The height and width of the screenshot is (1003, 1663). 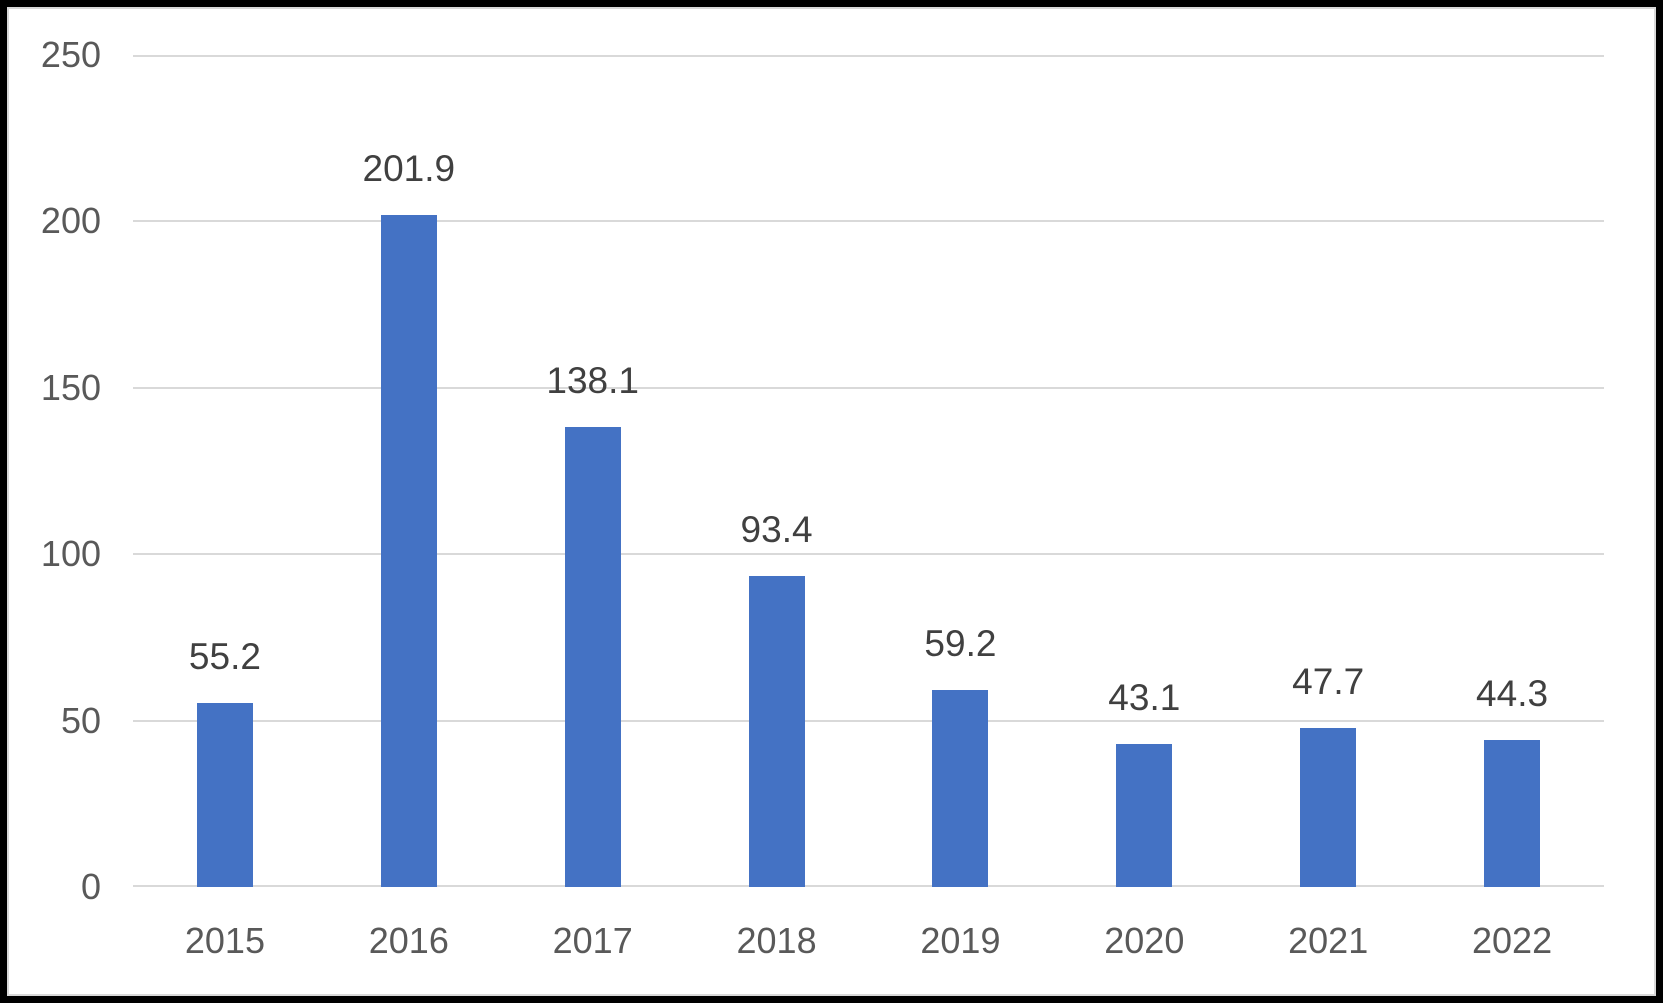 I want to click on bar-data-label: 138.1, so click(x=592, y=381).